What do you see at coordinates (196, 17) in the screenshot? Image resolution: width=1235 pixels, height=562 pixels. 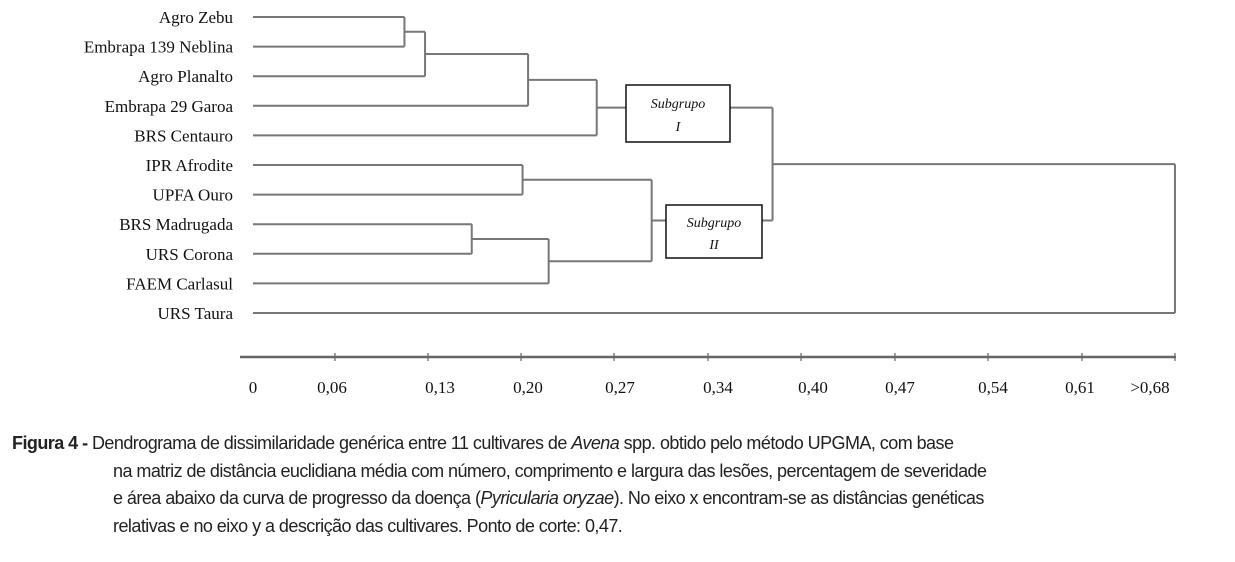 I see `leaf-label: Agro Zebu` at bounding box center [196, 17].